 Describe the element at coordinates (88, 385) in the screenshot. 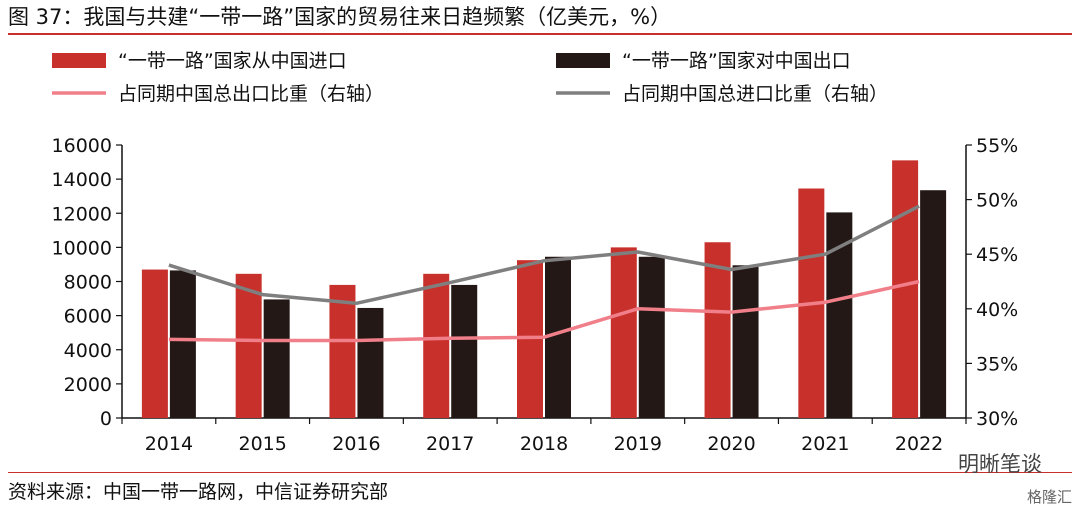

I see `left-tick-label: 2000` at that location.